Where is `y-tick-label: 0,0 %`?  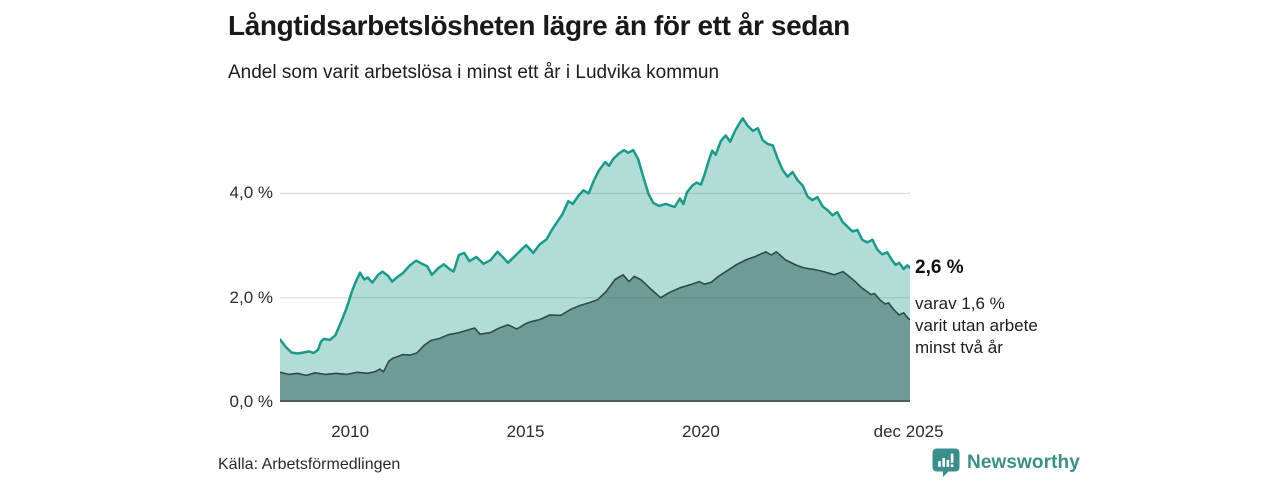
y-tick-label: 0,0 % is located at coordinates (251, 401).